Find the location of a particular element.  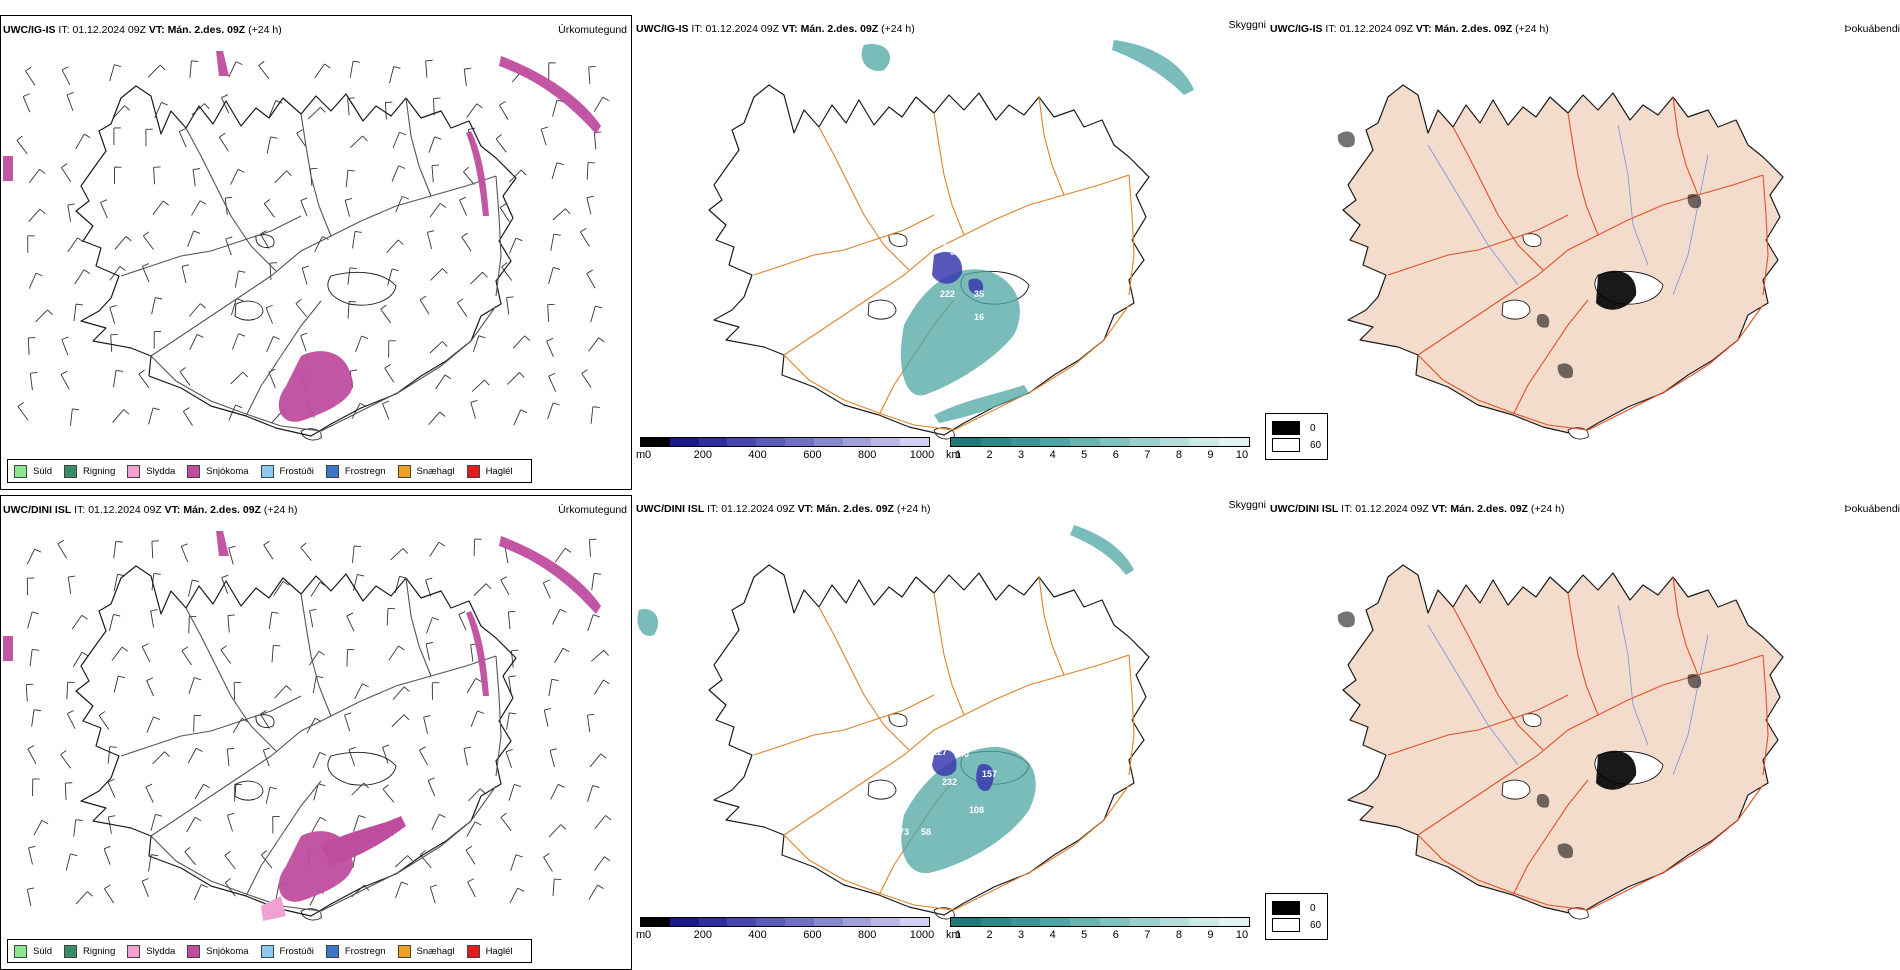

colorbar-tick-label: 6 is located at coordinates (1116, 455).